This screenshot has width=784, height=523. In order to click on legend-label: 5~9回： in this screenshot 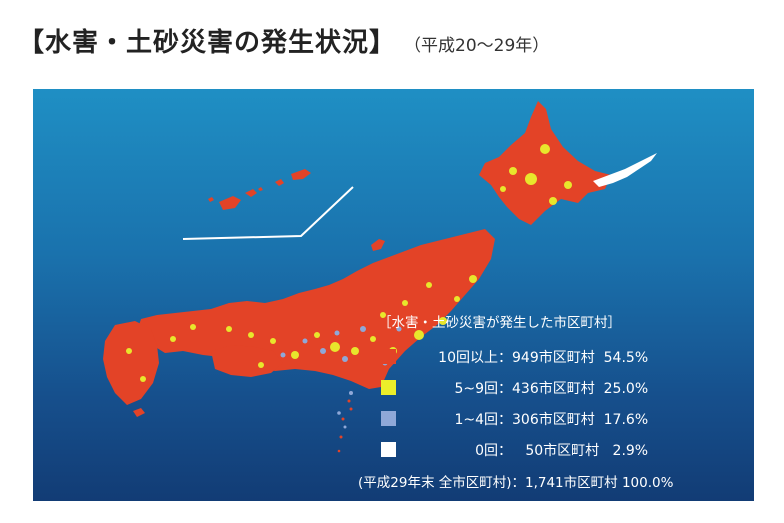, I will do `click(483, 388)`.